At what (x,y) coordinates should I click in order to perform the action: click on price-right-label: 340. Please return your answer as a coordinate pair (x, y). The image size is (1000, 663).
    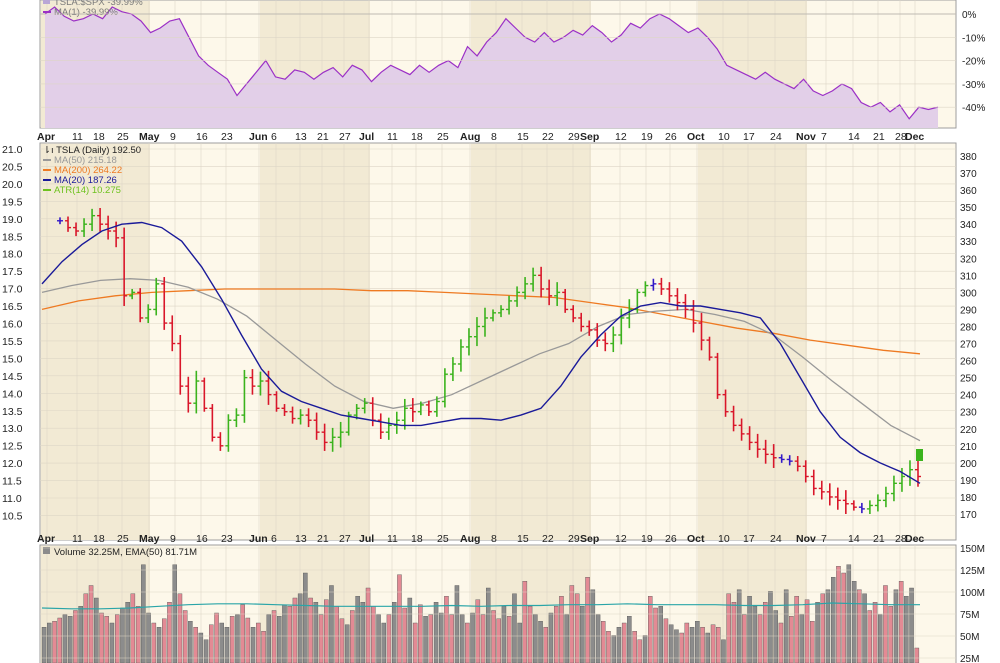
    Looking at the image, I should click on (968, 225).